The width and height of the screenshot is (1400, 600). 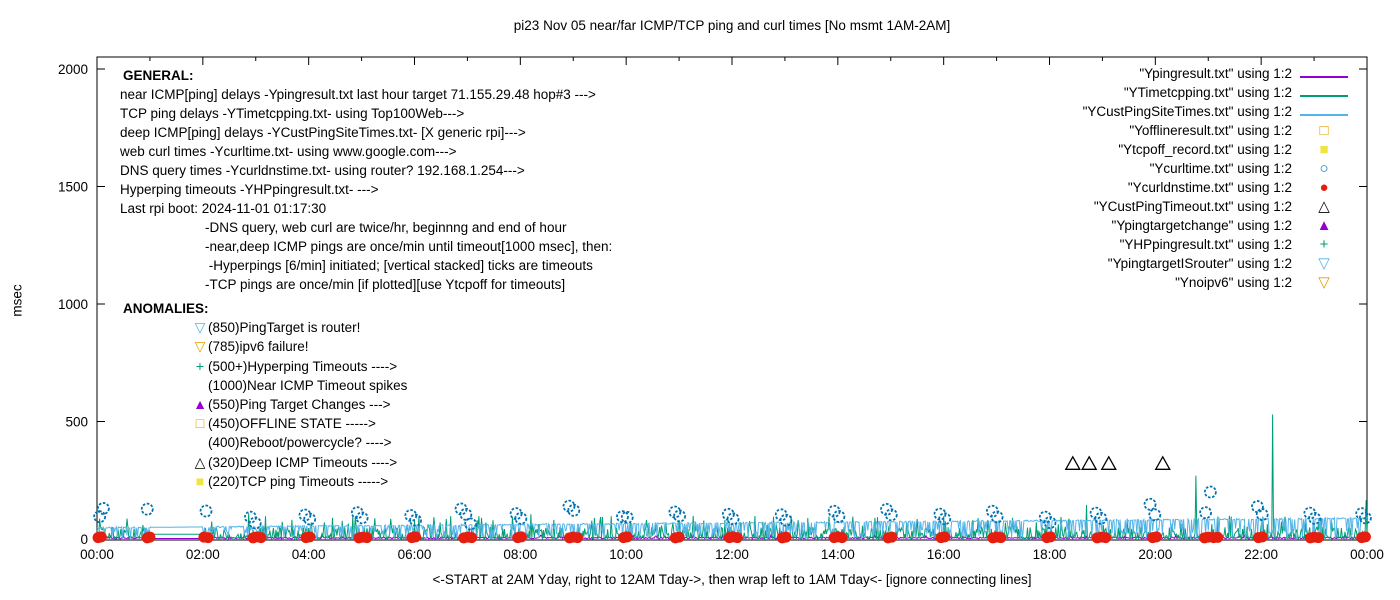 I want to click on legend-label: "Yofflineresult.txt" using 1:2, so click(x=1210, y=130).